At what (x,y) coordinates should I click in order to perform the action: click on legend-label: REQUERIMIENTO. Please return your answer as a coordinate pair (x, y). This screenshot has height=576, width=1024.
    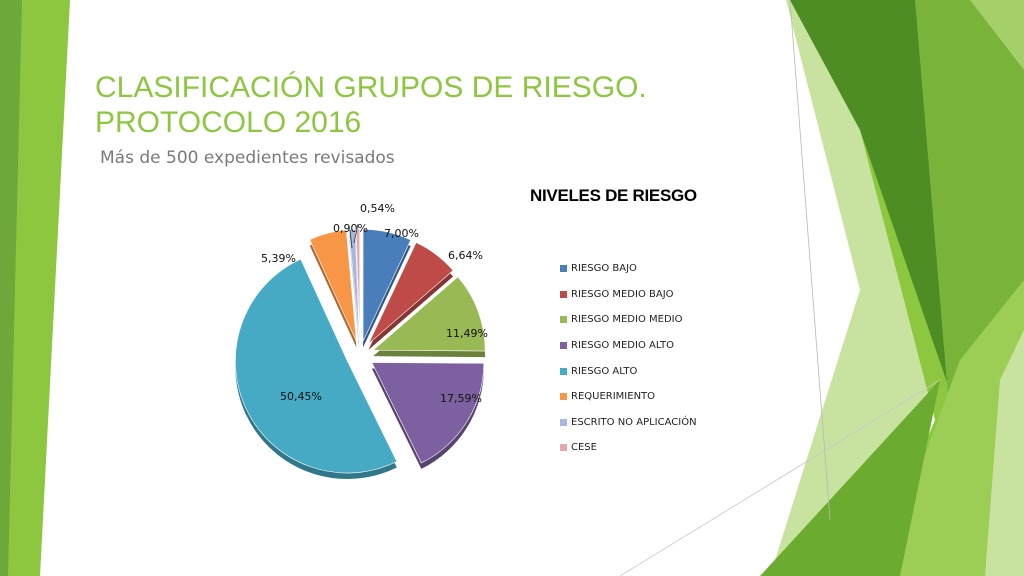
    Looking at the image, I should click on (613, 397).